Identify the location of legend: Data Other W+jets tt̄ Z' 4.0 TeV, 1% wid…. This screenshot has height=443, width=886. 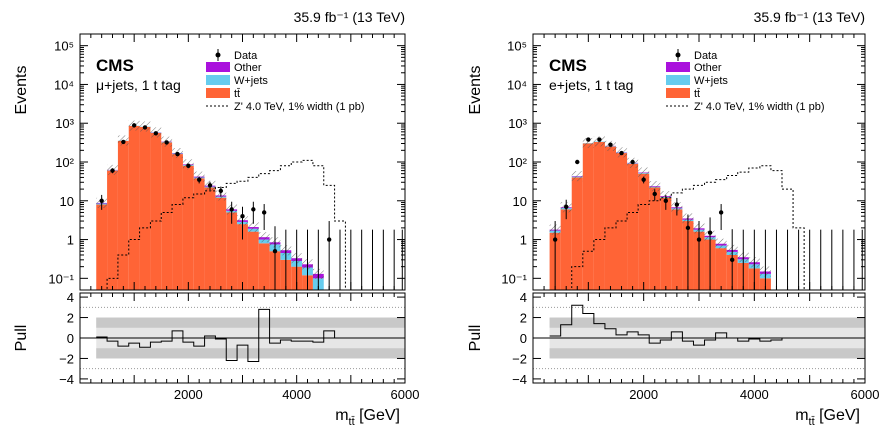
(745, 81).